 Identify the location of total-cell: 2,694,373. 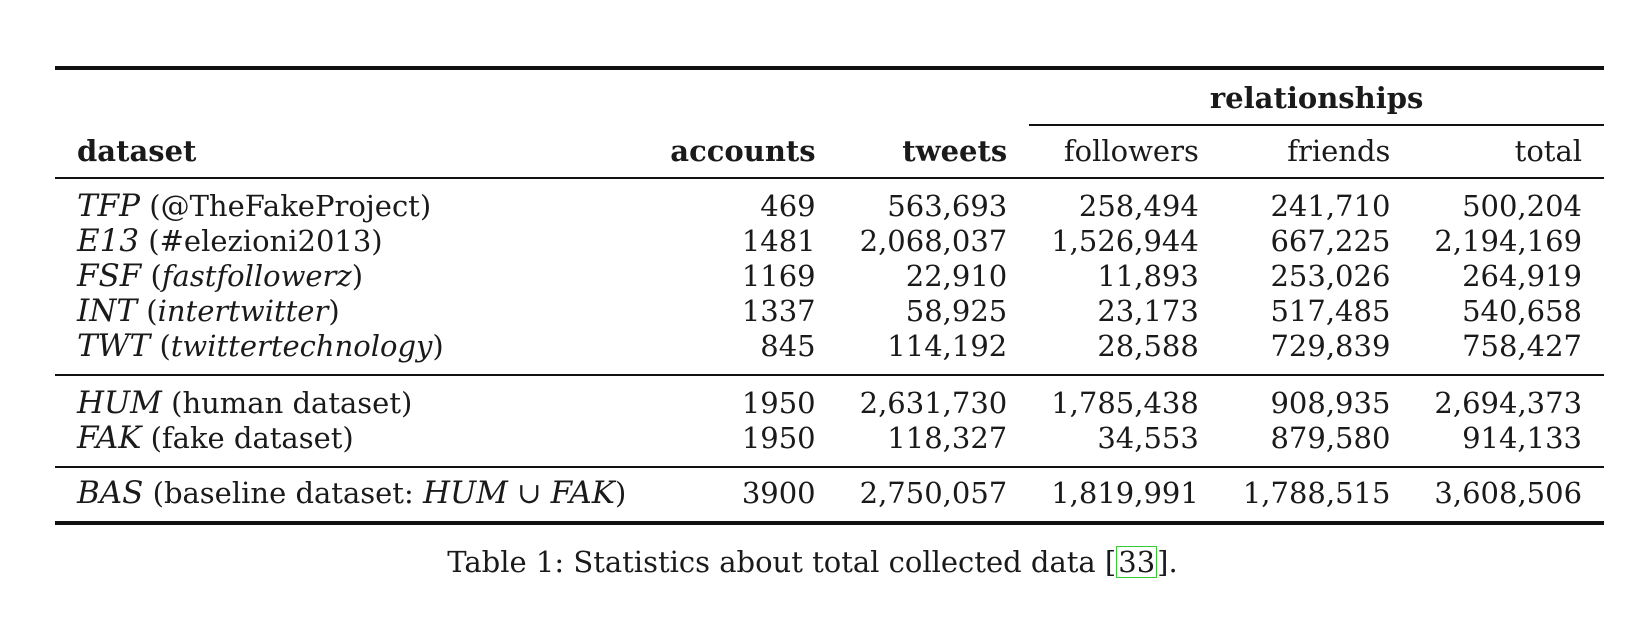
(1508, 403).